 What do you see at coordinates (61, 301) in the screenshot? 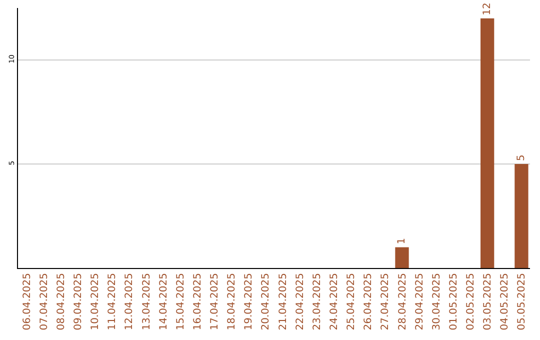
I see `x-tick-label: 08.04.2025` at bounding box center [61, 301].